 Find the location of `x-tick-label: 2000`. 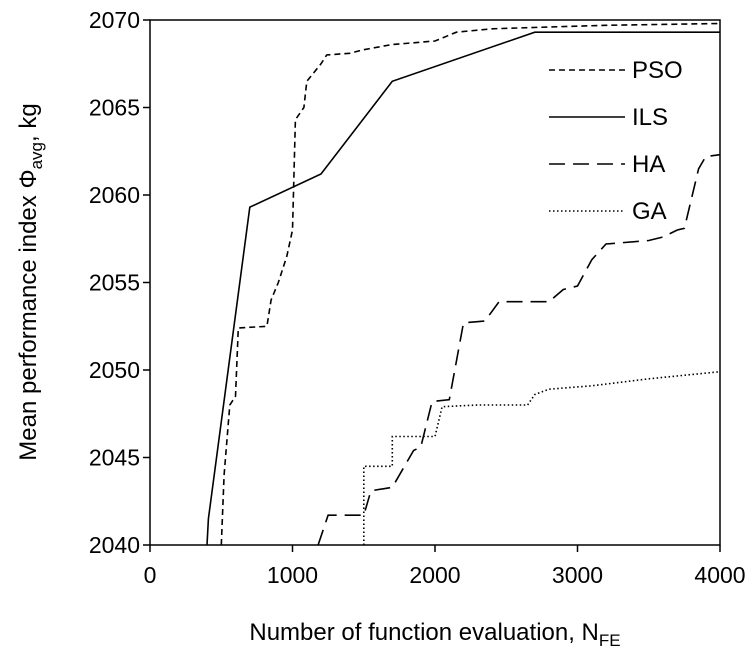

x-tick-label: 2000 is located at coordinates (434, 575).